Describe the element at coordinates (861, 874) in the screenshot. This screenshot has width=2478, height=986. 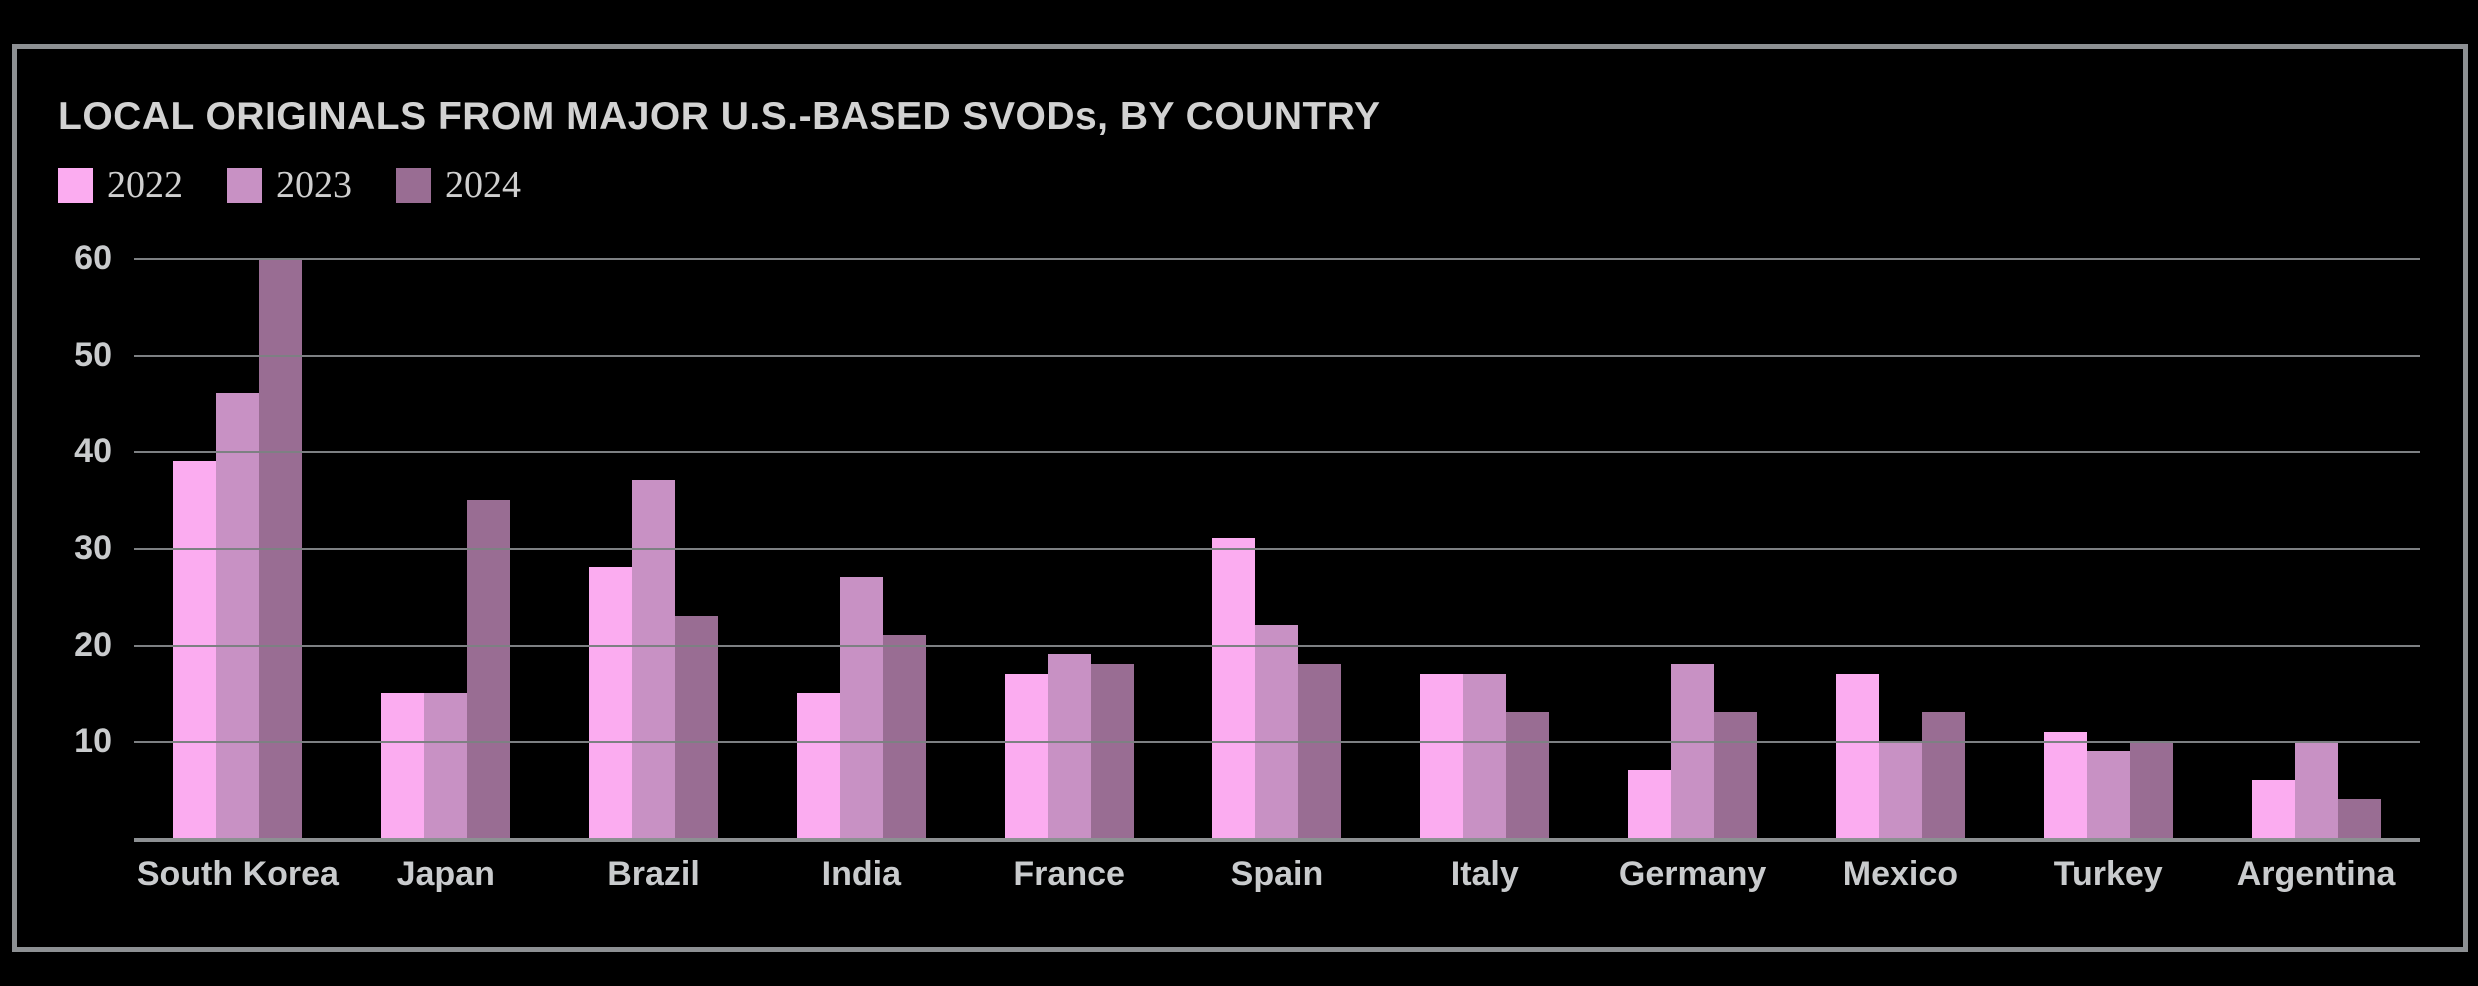
I see `x-axis-label: India` at that location.